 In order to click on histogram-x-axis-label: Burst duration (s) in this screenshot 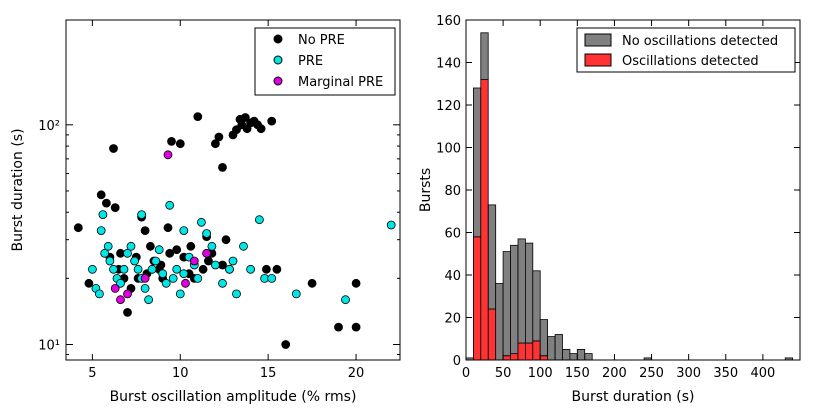, I will do `click(632, 397)`.